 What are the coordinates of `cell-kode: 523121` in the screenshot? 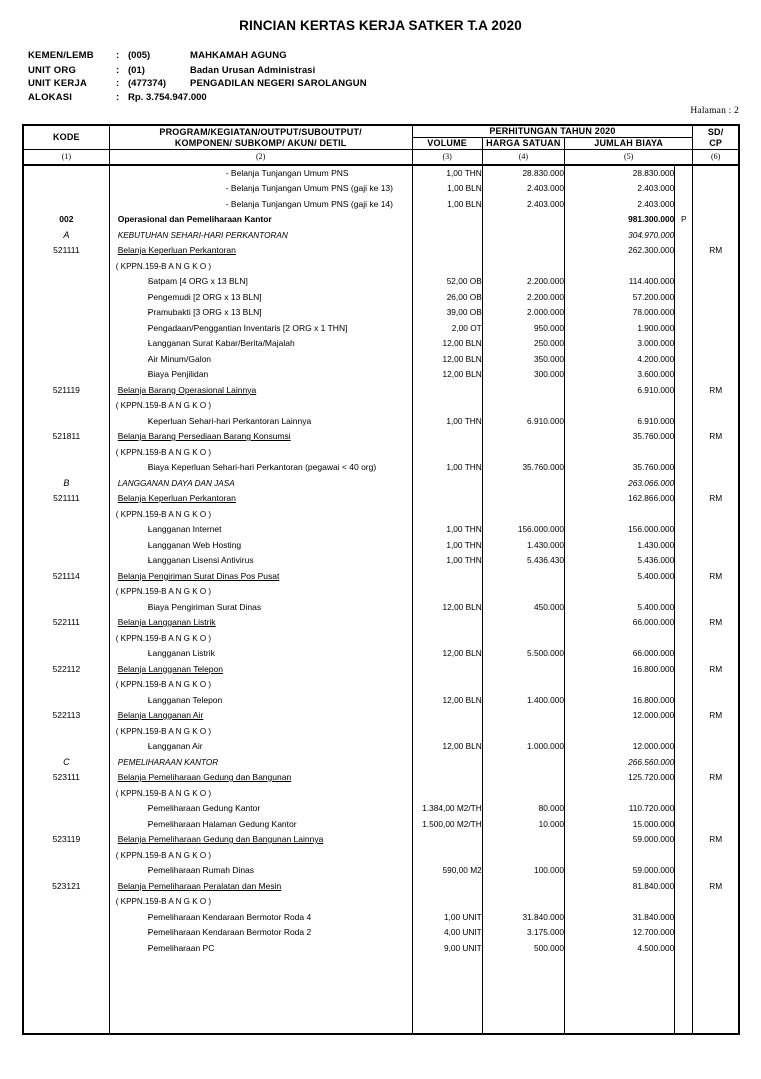 It's located at (66, 886).